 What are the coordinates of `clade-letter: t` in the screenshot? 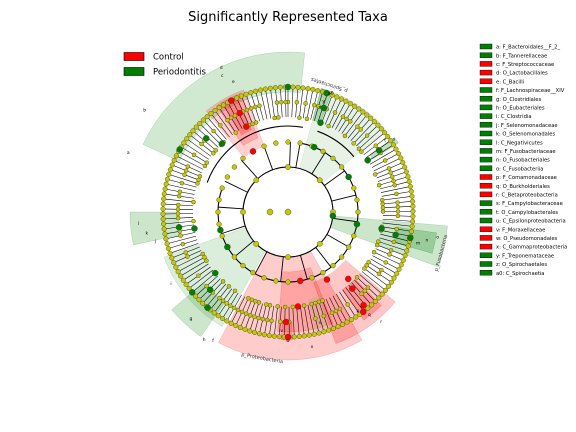 It's located at (385, 140).